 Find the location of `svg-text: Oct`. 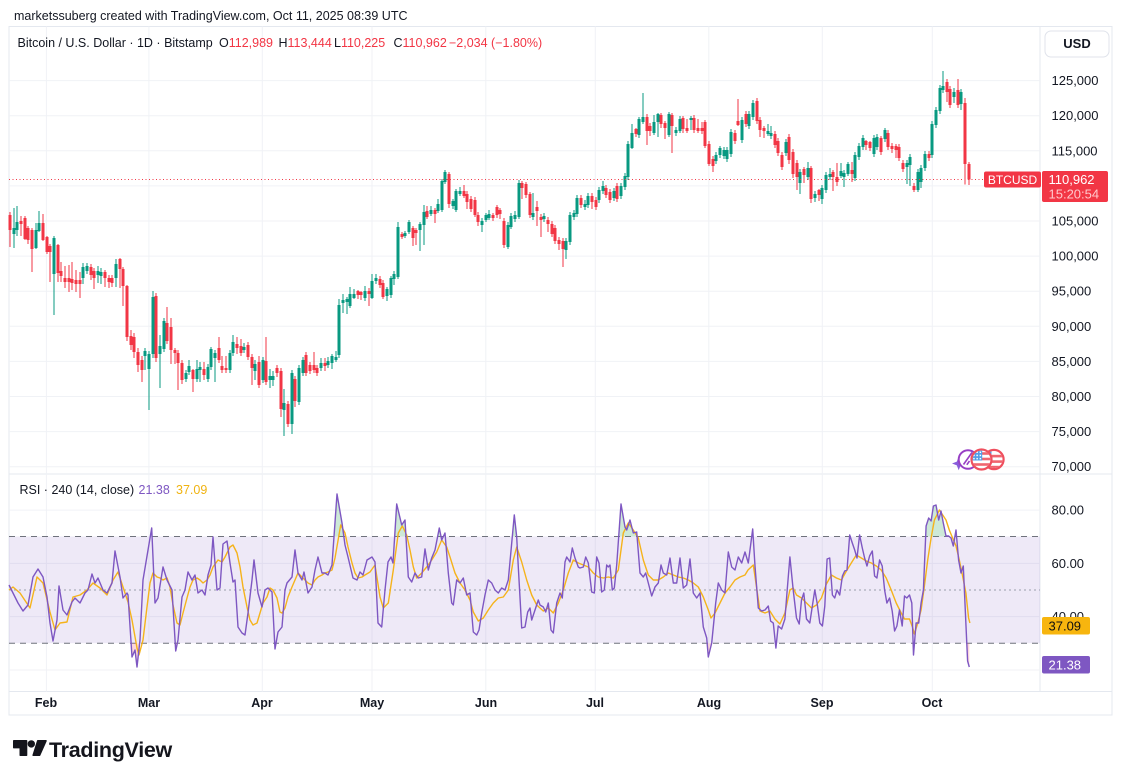

svg-text: Oct is located at coordinates (933, 703).